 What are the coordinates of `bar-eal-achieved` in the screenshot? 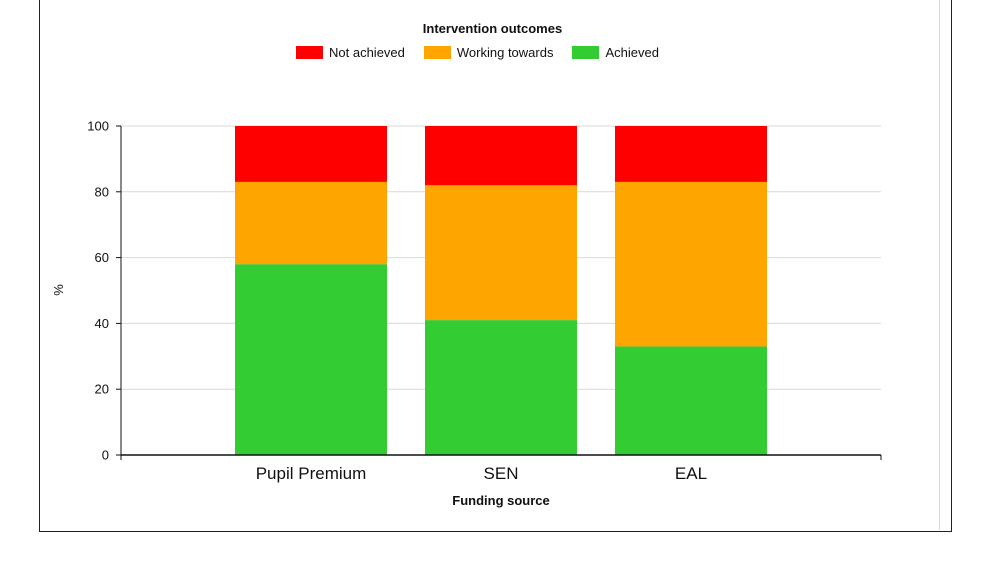 It's located at (691, 400).